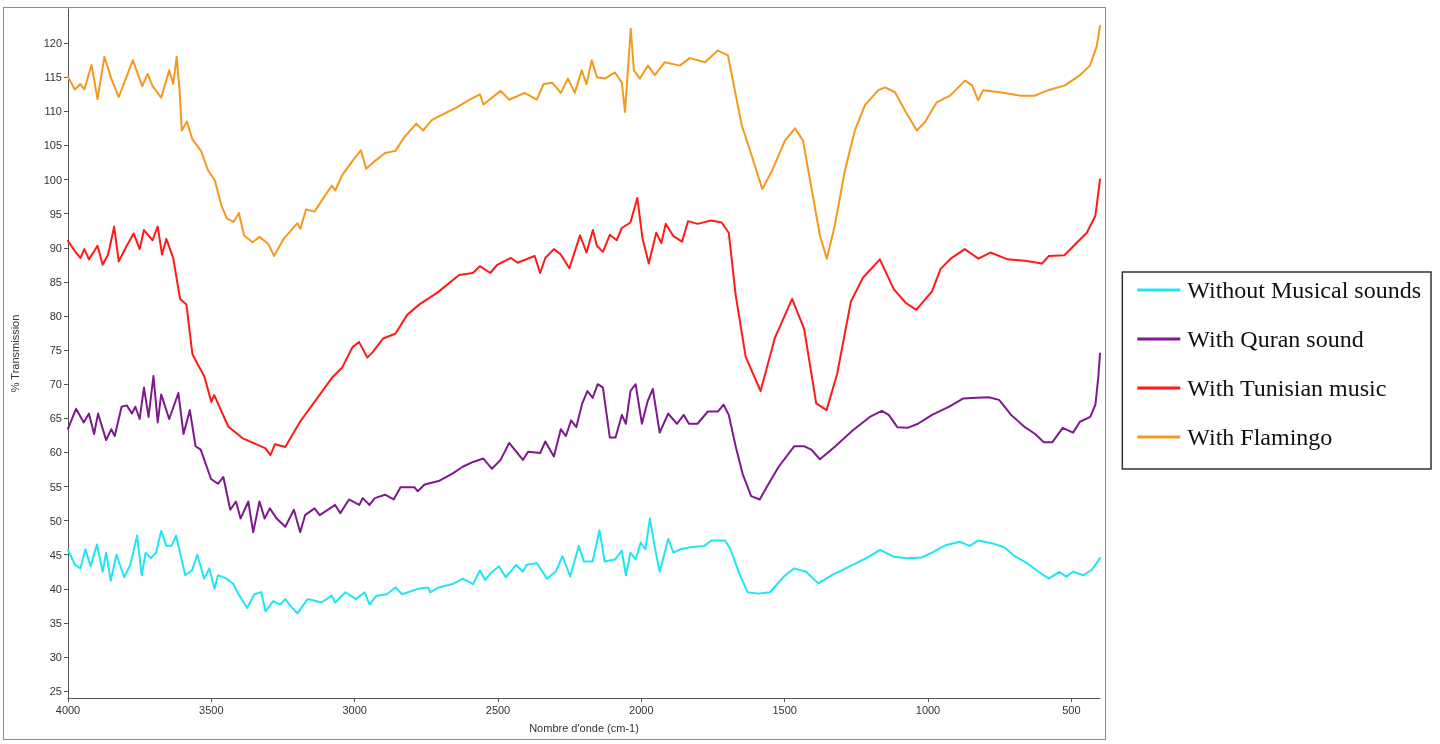 This screenshot has width=1440, height=744. What do you see at coordinates (55, 520) in the screenshot?
I see `y-tick-label: 50` at bounding box center [55, 520].